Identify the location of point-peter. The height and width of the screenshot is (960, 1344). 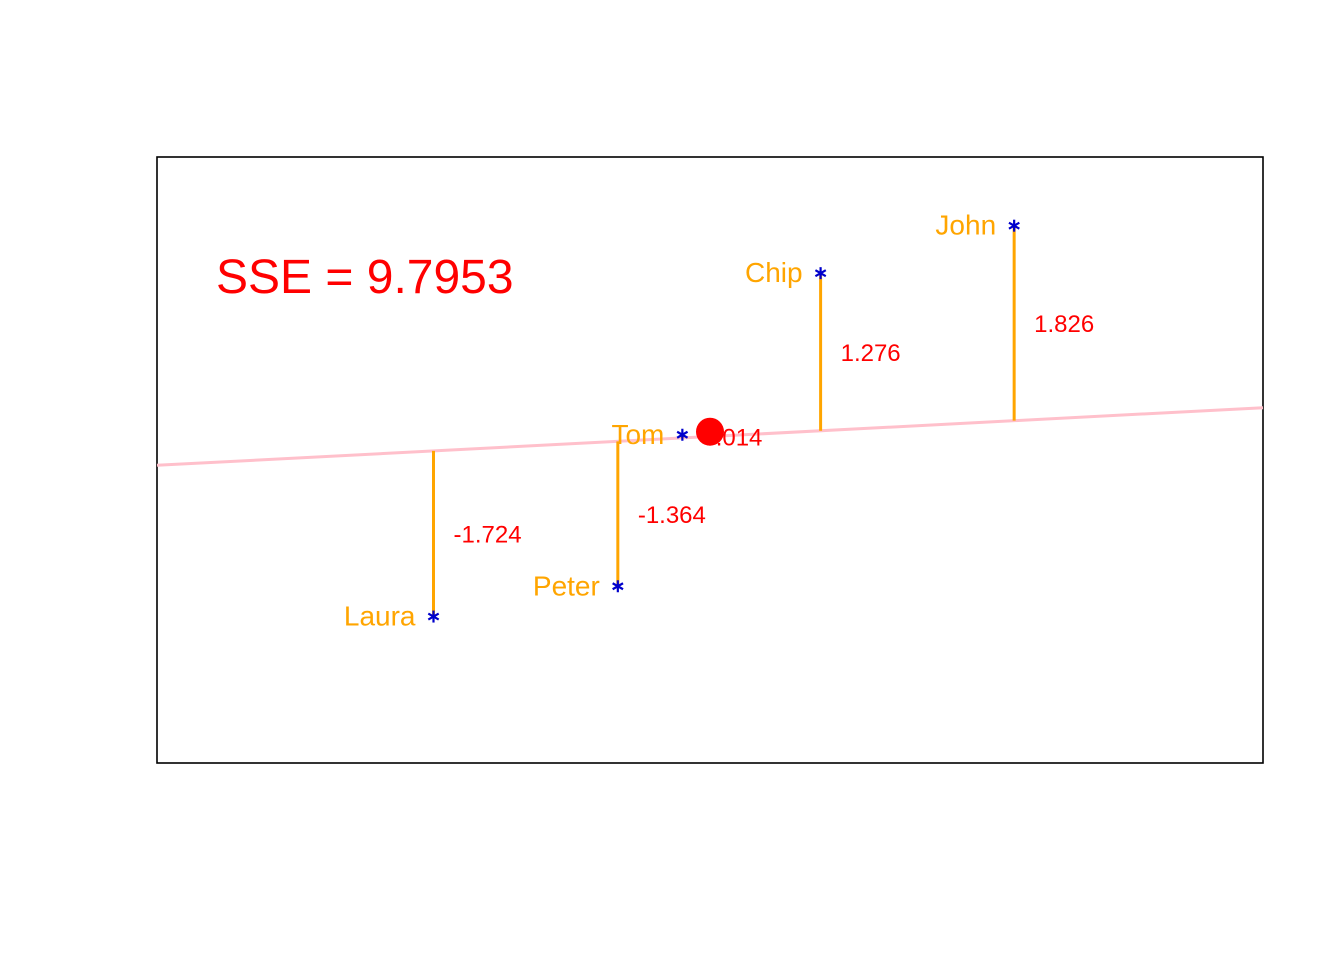
(618, 586).